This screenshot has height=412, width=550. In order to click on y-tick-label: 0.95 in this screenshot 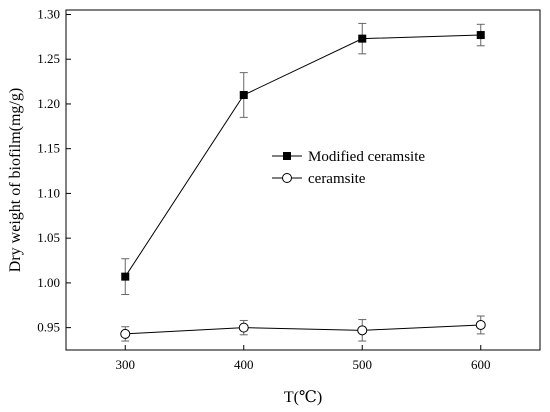, I will do `click(48, 327)`.